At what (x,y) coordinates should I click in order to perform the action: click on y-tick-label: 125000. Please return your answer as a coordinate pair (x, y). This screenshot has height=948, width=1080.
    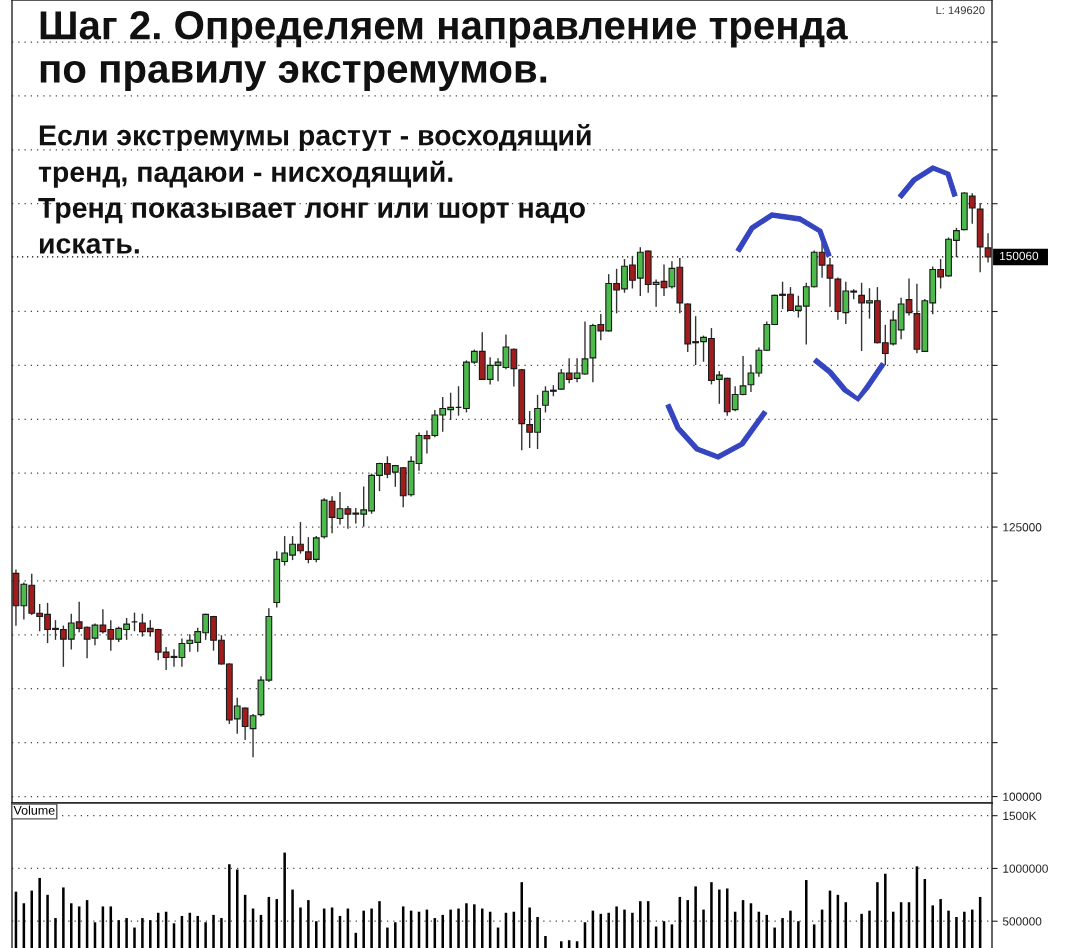
    Looking at the image, I should click on (1022, 527).